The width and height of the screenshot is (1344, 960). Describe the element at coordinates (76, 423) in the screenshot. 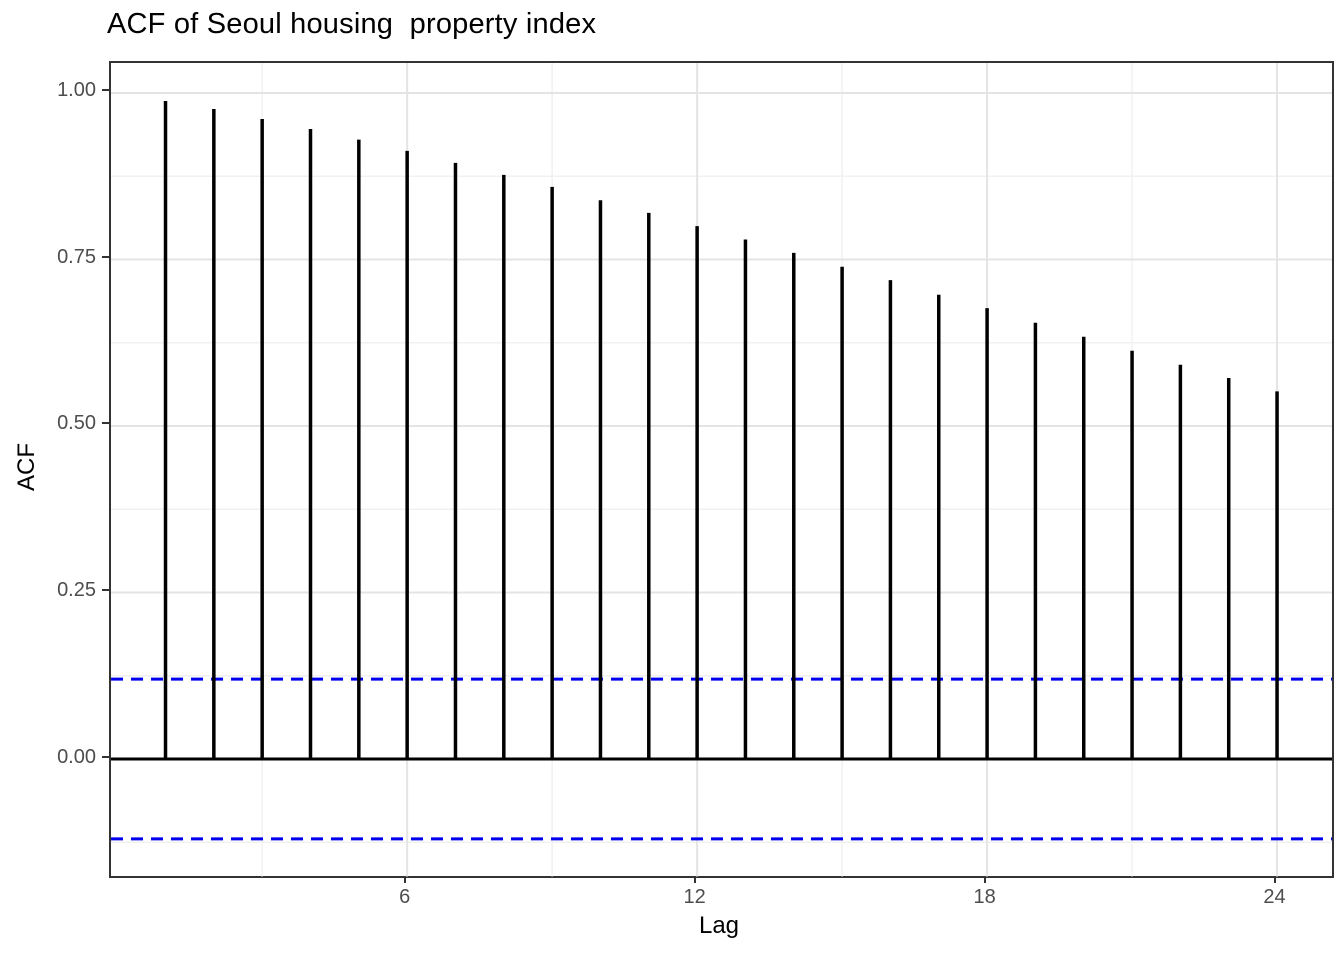

I see `y-tick-label: 0.50` at that location.